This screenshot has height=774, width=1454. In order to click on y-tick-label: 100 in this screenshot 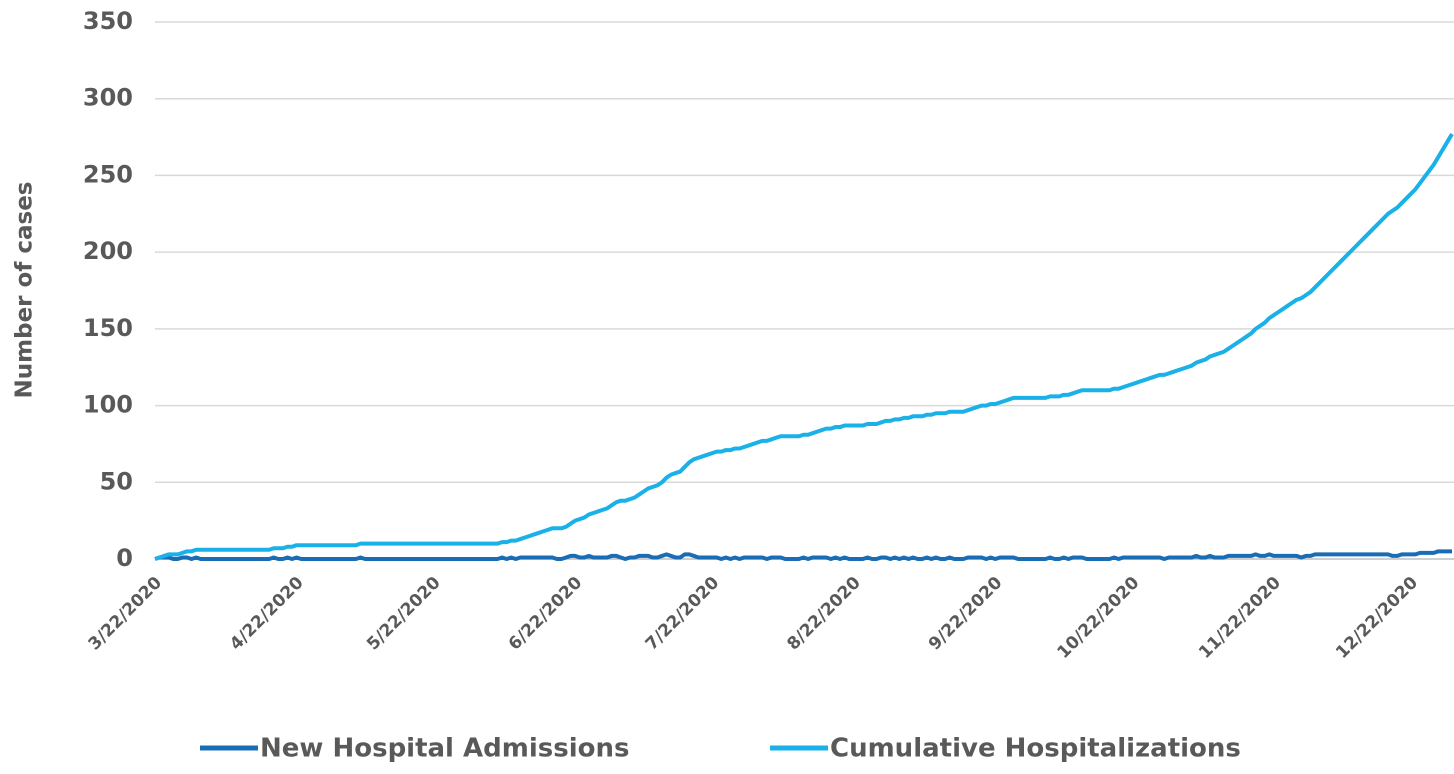, I will do `click(108, 405)`.